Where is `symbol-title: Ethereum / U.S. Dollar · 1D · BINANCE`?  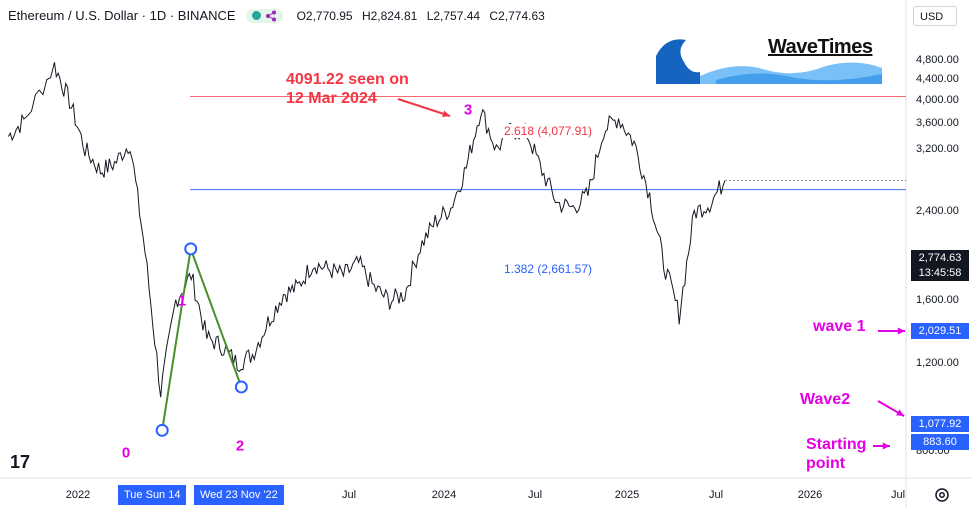
symbol-title: Ethereum / U.S. Dollar · 1D · BINANCE is located at coordinates (122, 15).